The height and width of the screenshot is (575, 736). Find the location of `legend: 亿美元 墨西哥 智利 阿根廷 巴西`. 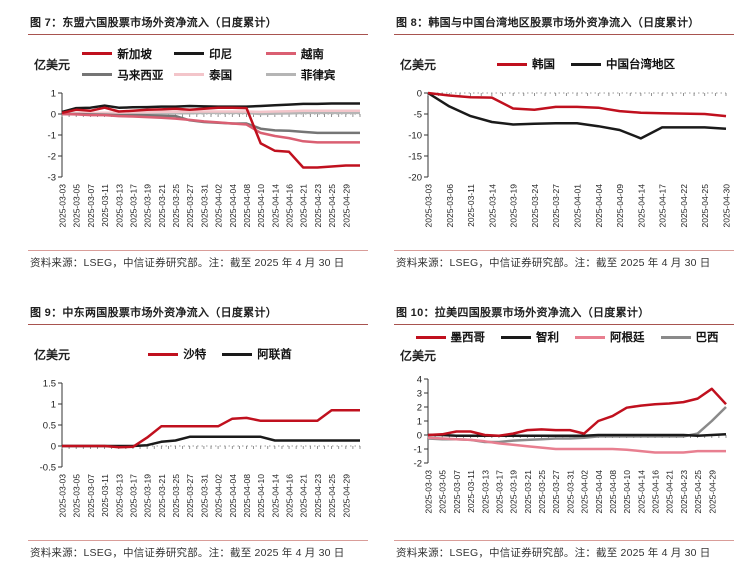

legend: 亿美元 墨西哥 智利 阿根廷 巴西 is located at coordinates (567, 350).